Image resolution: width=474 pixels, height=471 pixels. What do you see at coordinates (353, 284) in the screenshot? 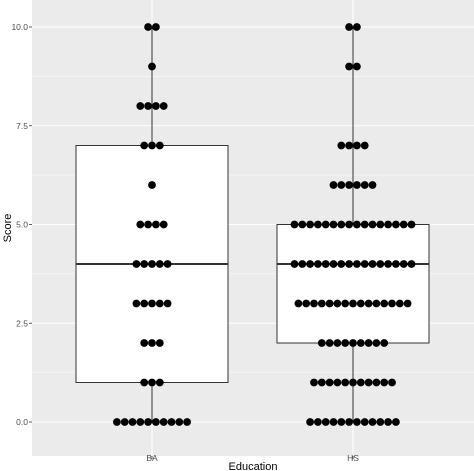
I see `box-hs` at bounding box center [353, 284].